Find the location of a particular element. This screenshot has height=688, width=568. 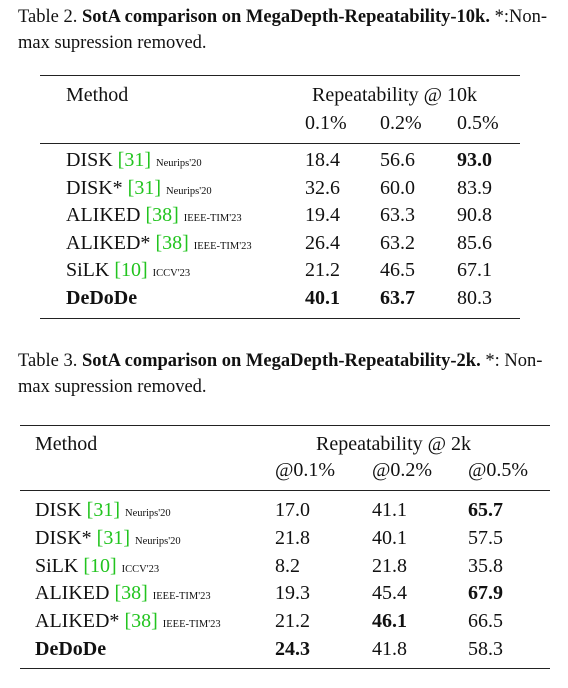

value-cell: 46.1 is located at coordinates (389, 621).